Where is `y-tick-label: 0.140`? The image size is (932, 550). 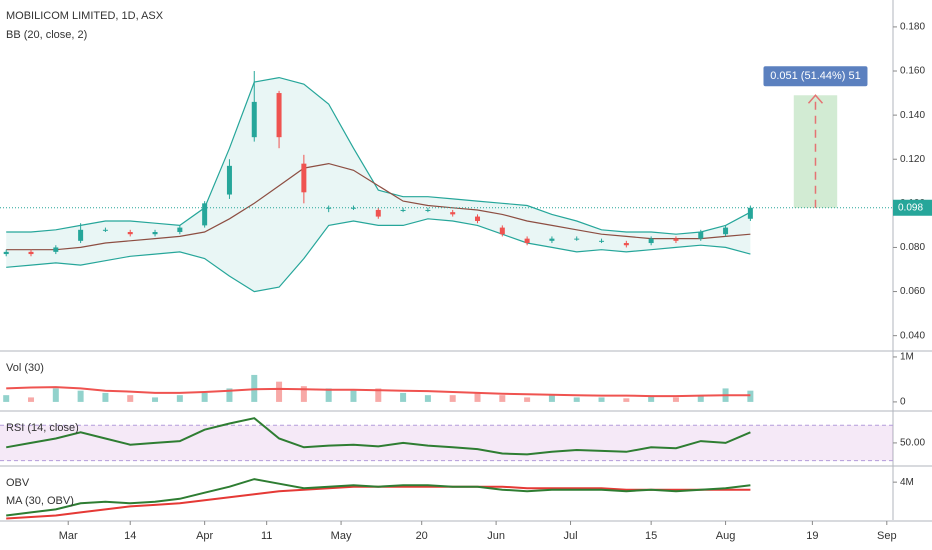
y-tick-label: 0.140 is located at coordinates (912, 115).